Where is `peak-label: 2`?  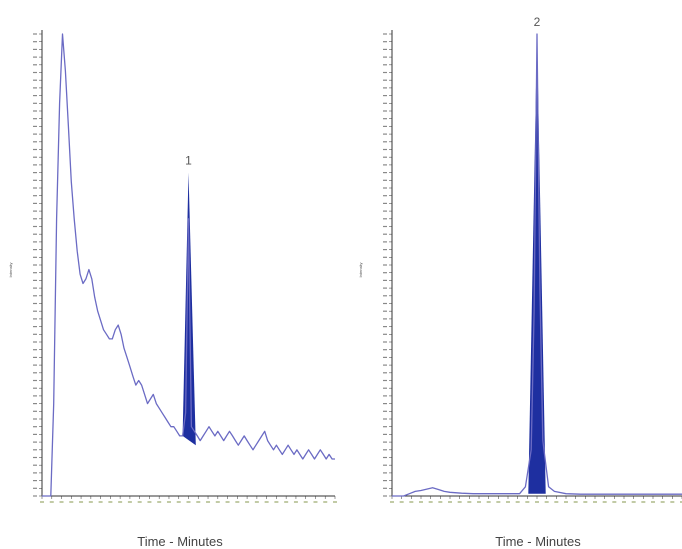
peak-label: 2 is located at coordinates (537, 22).